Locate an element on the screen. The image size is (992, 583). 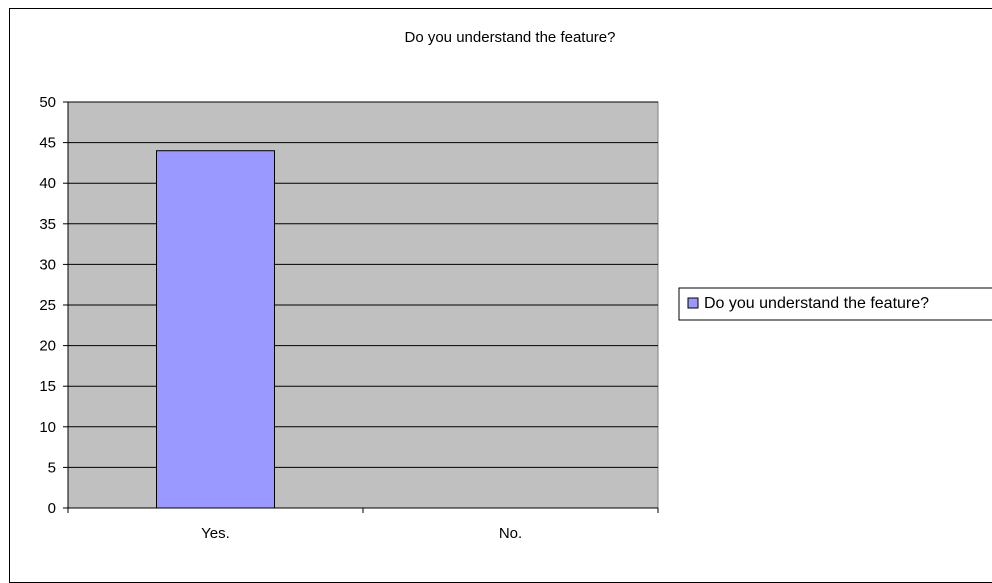
chart-title: Do you understand the feature? is located at coordinates (510, 37).